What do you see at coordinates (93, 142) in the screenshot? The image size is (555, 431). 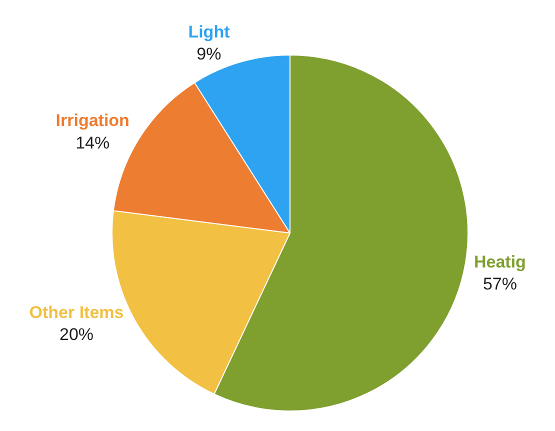 I see `data-label: 14%` at bounding box center [93, 142].